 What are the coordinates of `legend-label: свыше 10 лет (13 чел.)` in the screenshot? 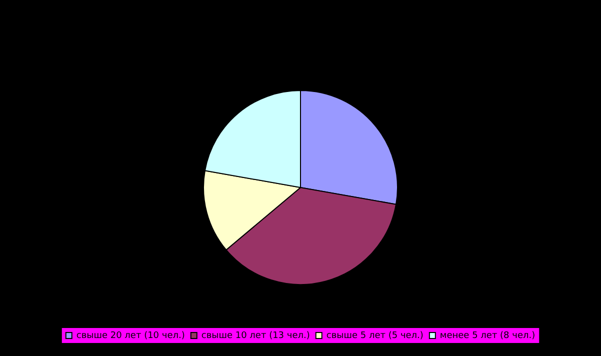 It's located at (255, 335).